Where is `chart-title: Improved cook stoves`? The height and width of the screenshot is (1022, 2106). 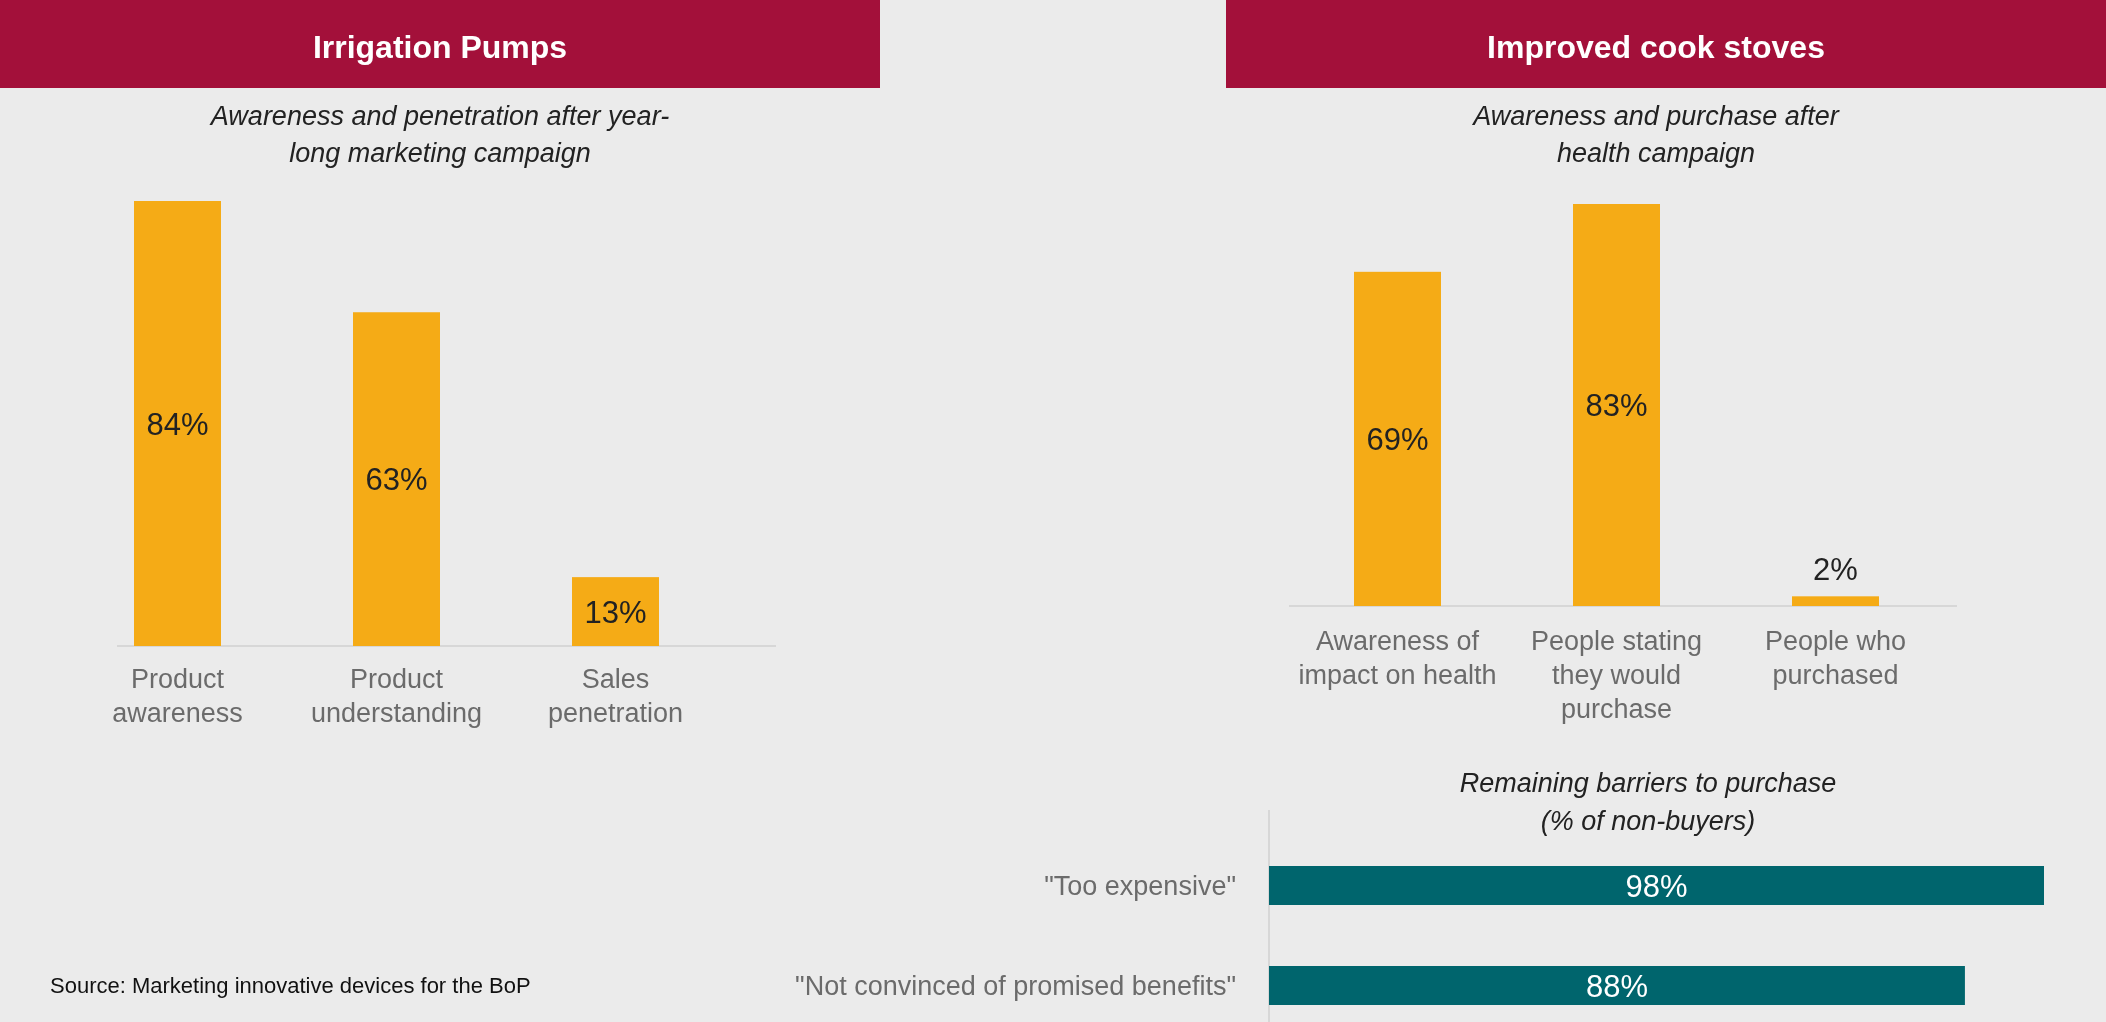 chart-title: Improved cook stoves is located at coordinates (1656, 47).